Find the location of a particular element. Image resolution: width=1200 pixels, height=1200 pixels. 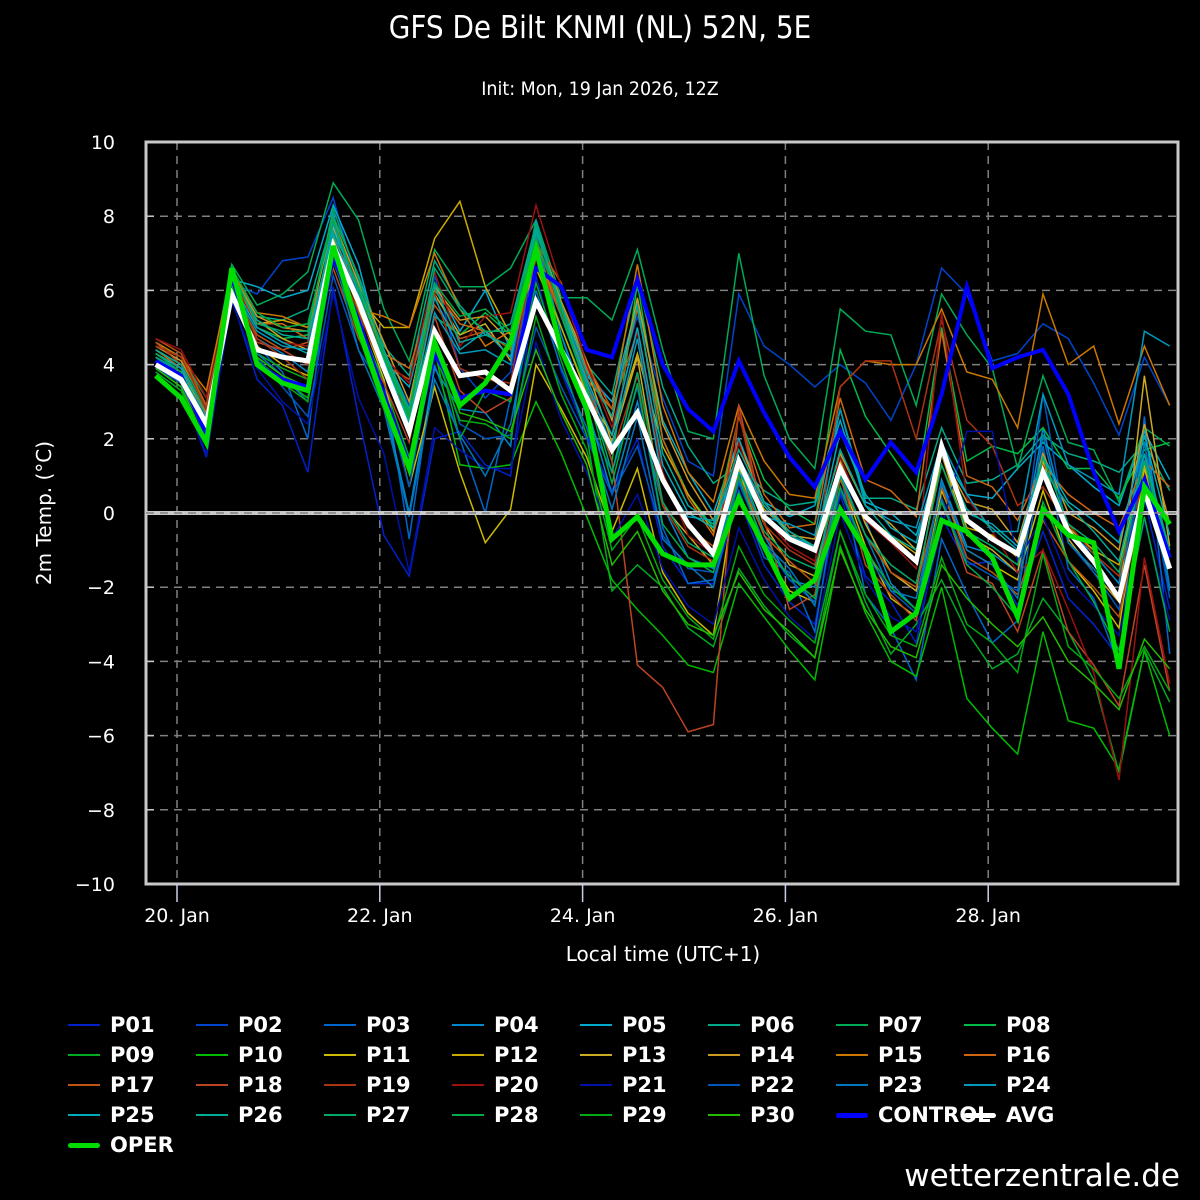

y-tick-label: 4 is located at coordinates (109, 366).